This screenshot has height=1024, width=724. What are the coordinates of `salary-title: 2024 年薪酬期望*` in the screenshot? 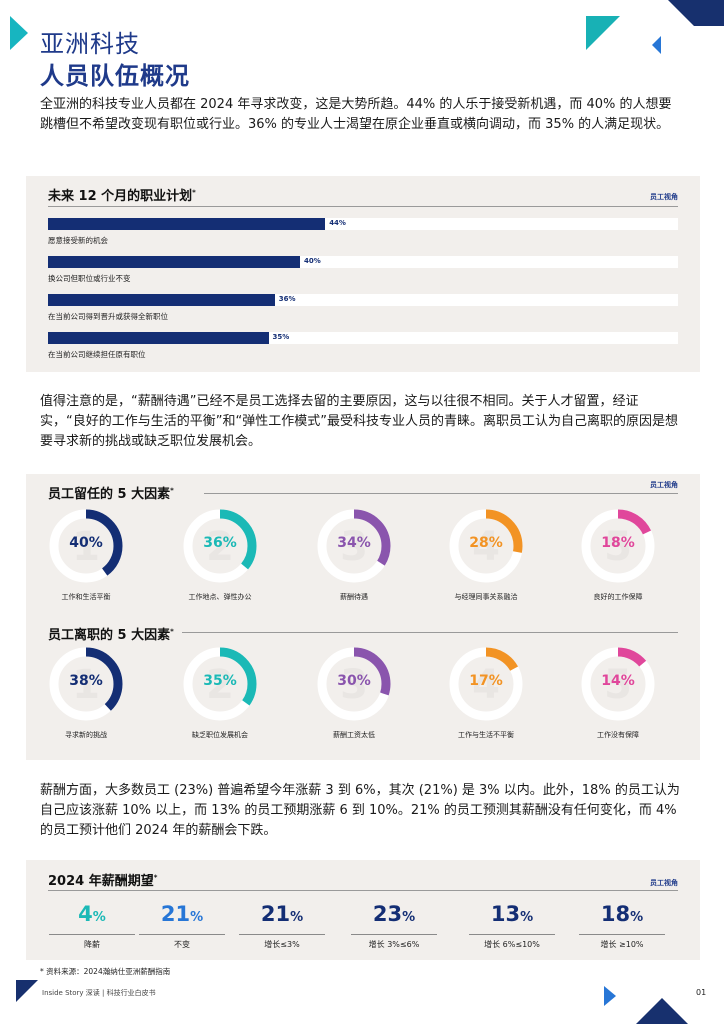 It's located at (102, 879).